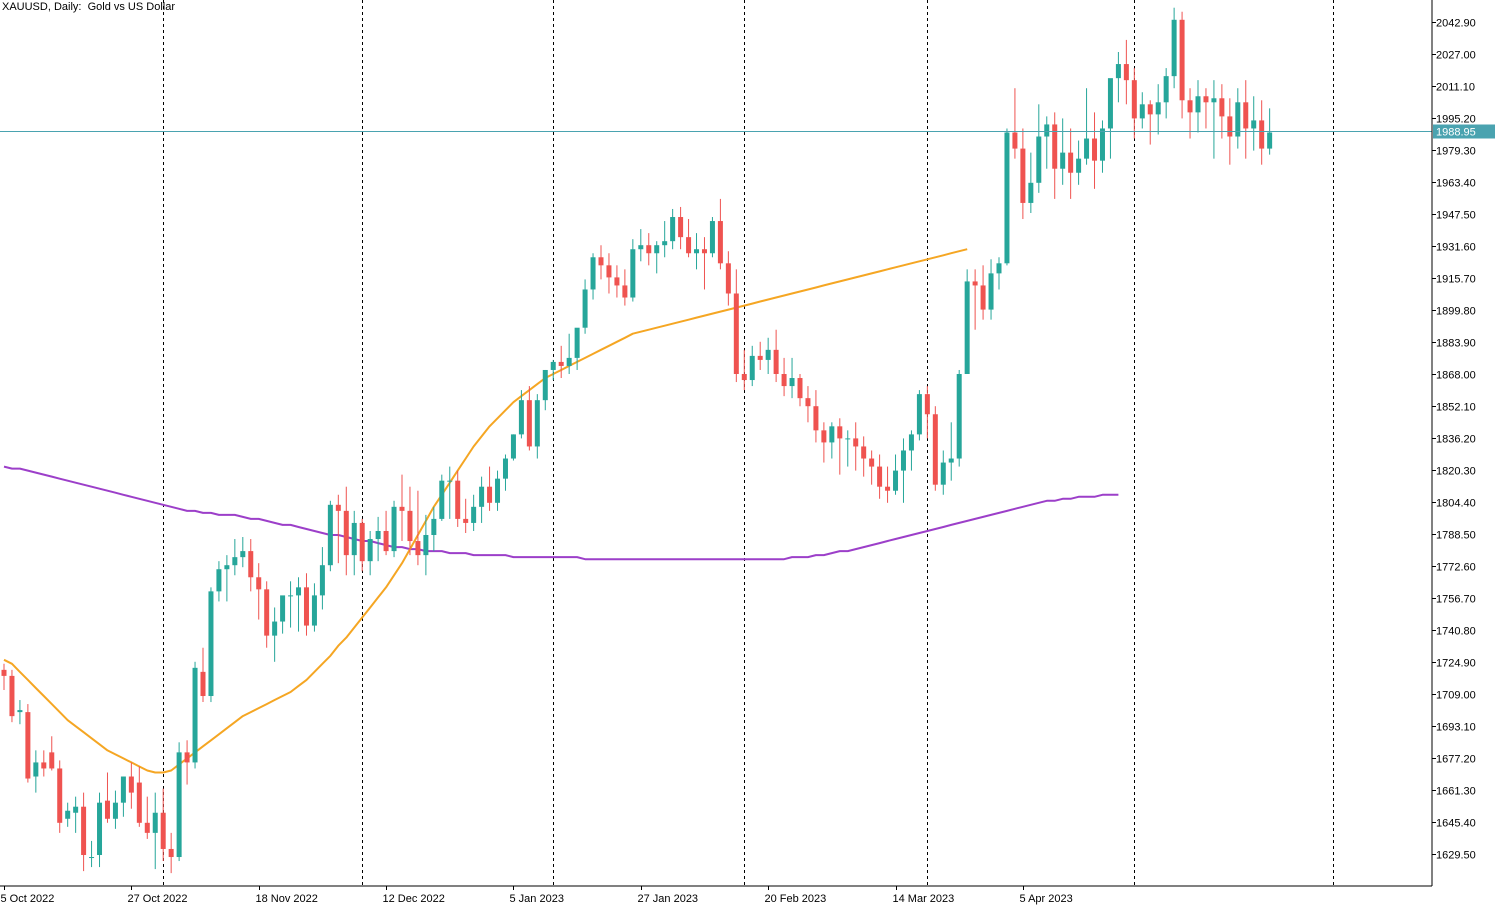 The height and width of the screenshot is (906, 1496). What do you see at coordinates (1456, 376) in the screenshot?
I see `y-tick-label: 1868.00` at bounding box center [1456, 376].